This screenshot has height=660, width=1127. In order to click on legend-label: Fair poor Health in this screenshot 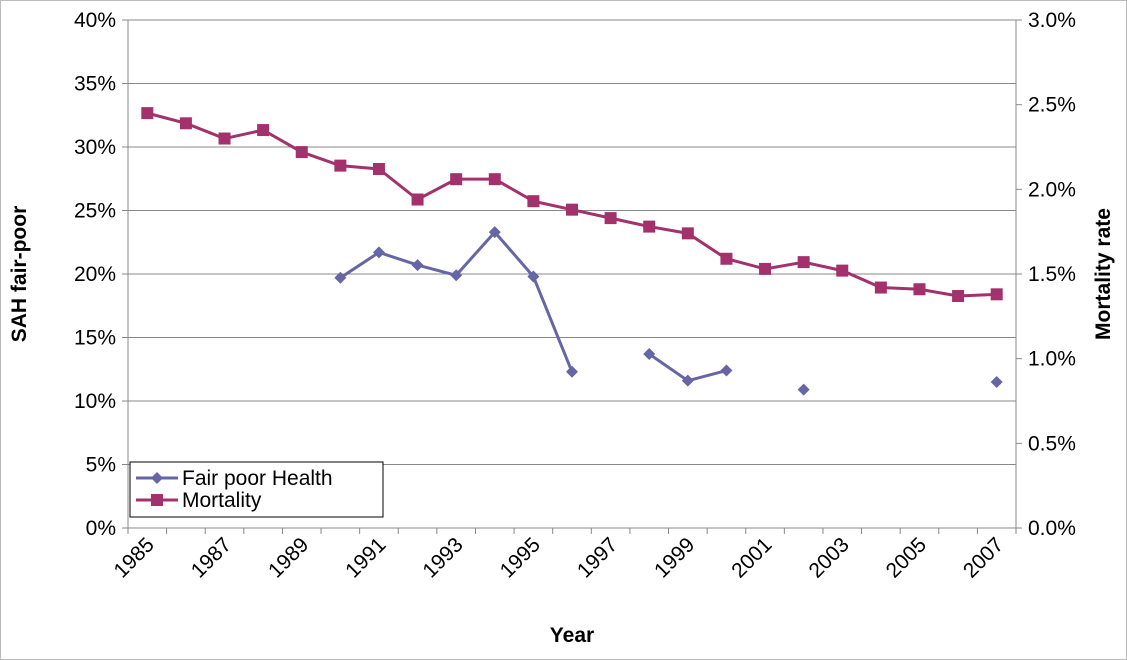, I will do `click(257, 478)`.